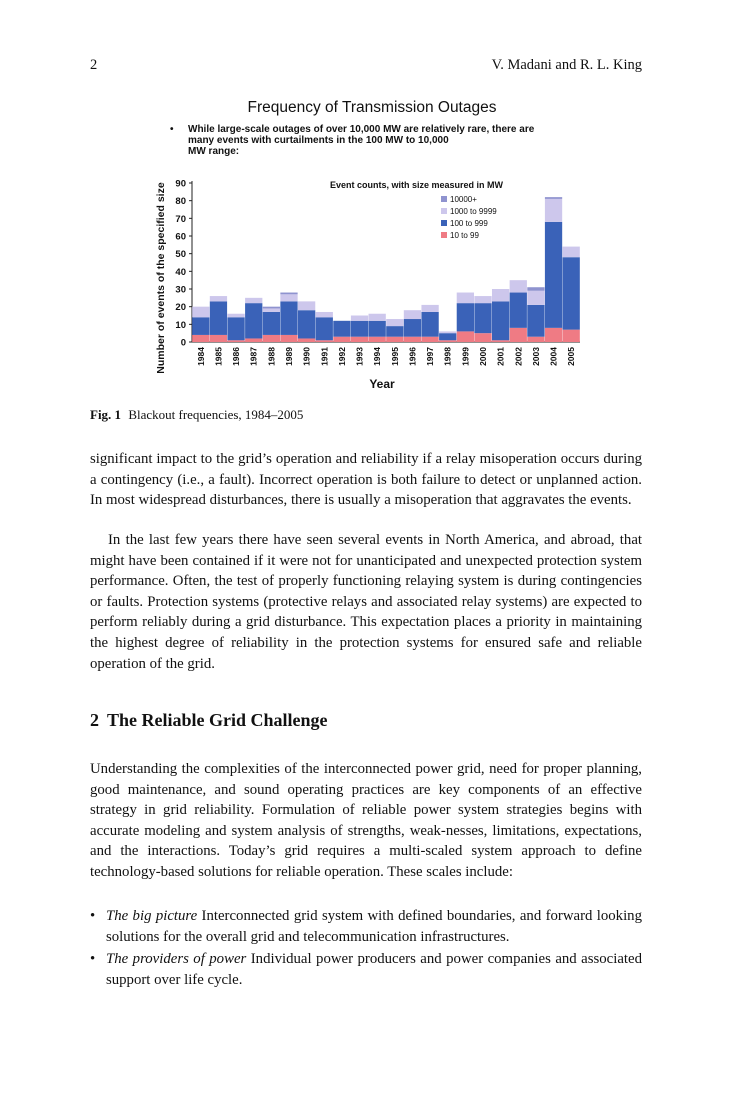 Image resolution: width=732 pixels, height=1110 pixels. What do you see at coordinates (106, 414) in the screenshot?
I see `figure-label: Fig. 1` at bounding box center [106, 414].